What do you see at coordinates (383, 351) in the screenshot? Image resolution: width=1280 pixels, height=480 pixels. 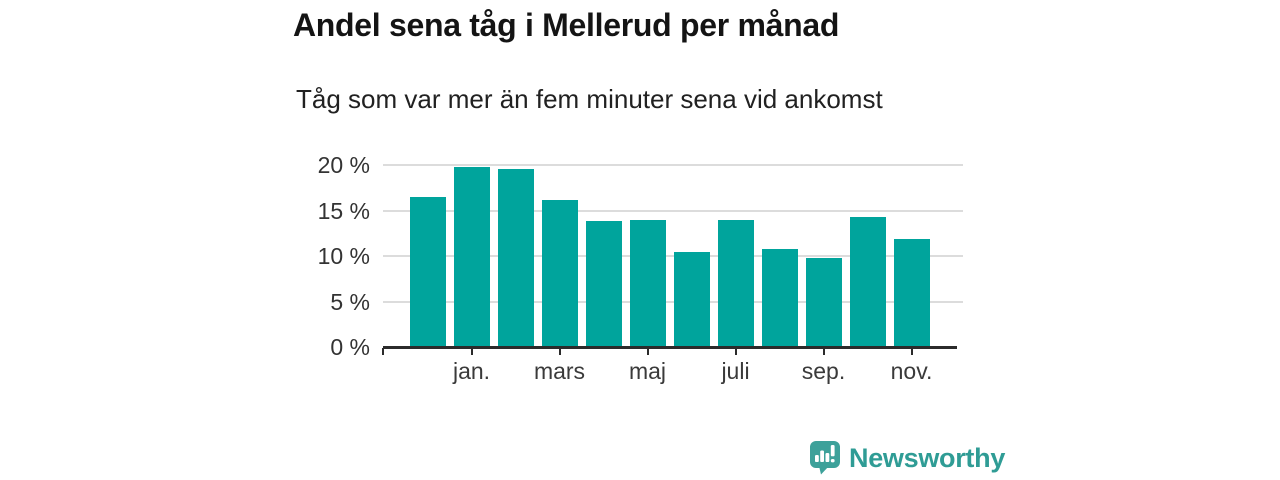 I see `x-axis-origin-tick` at bounding box center [383, 351].